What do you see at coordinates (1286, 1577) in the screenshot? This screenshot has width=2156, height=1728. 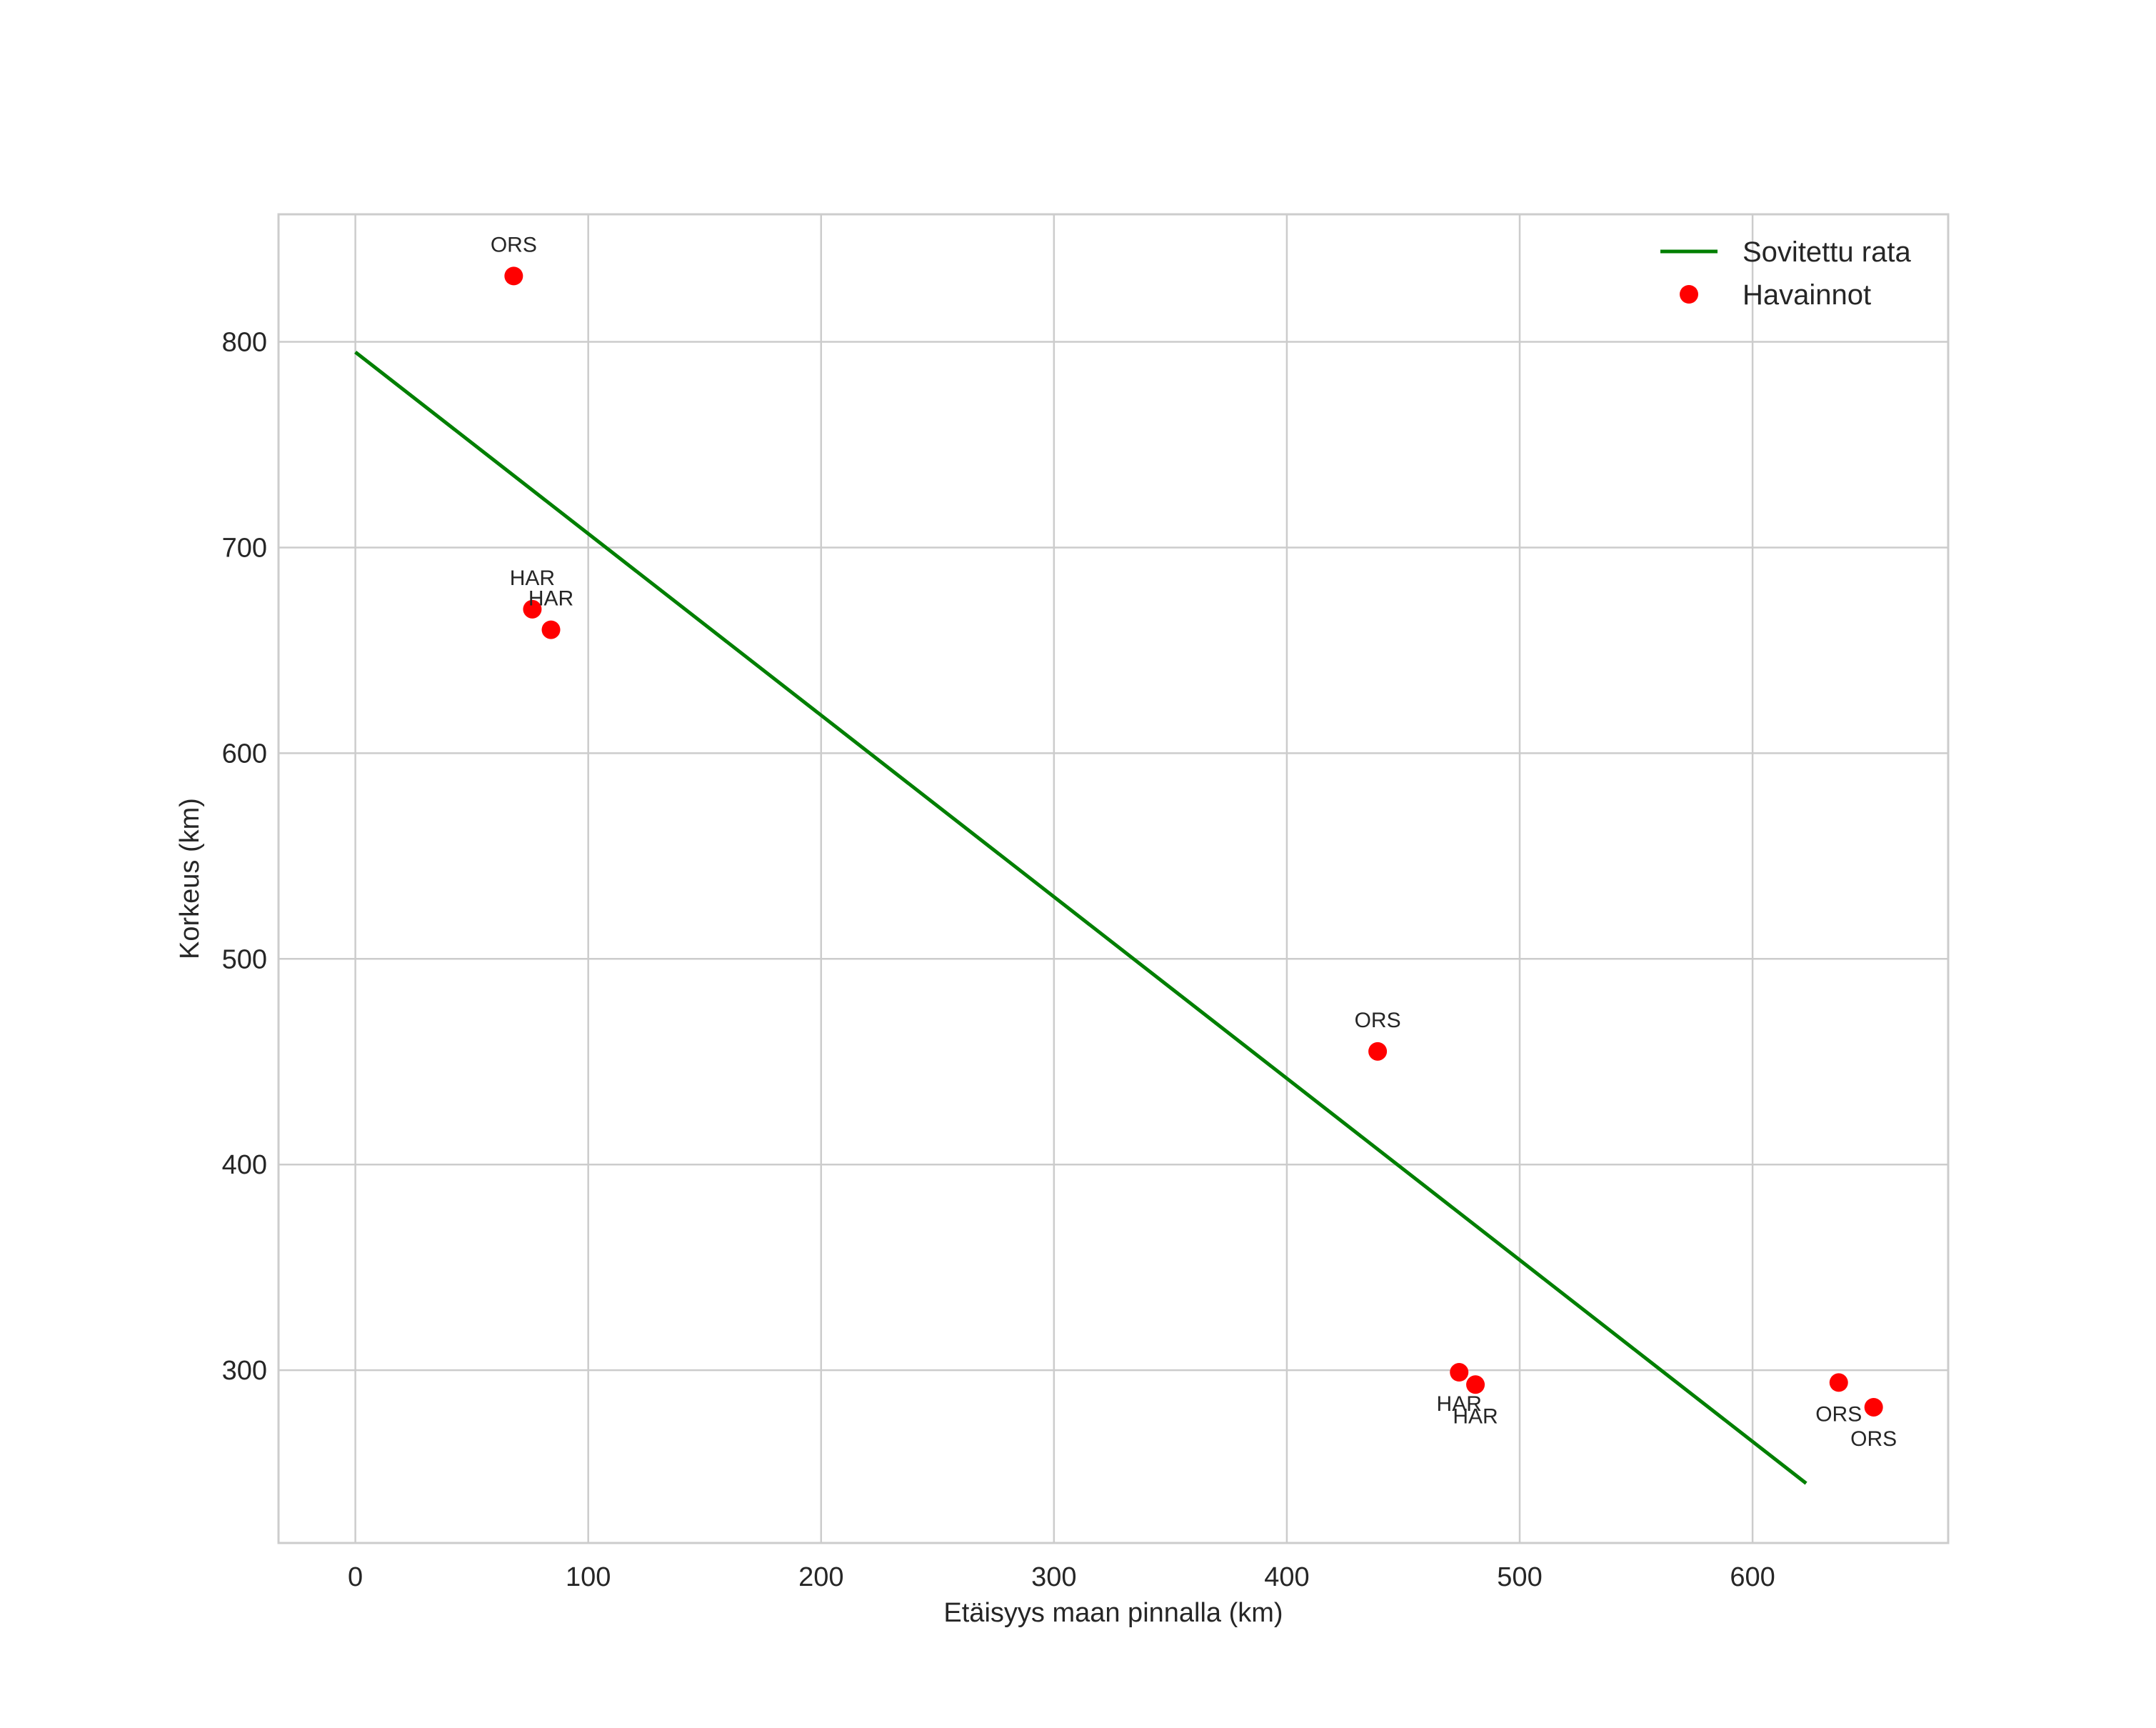 I see `x-tick-label: 400` at bounding box center [1286, 1577].